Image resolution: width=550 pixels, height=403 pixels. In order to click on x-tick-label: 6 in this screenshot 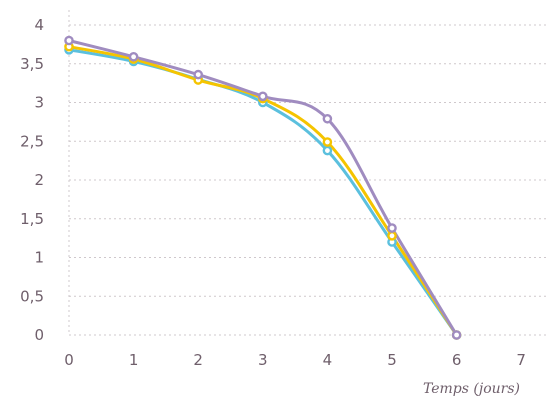, I will do `click(457, 360)`.